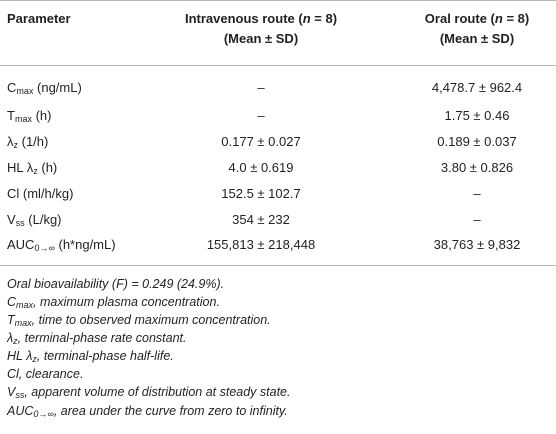 This screenshot has height=434, width=556. What do you see at coordinates (278, 265) in the screenshot?
I see `bottom-rule` at bounding box center [278, 265].